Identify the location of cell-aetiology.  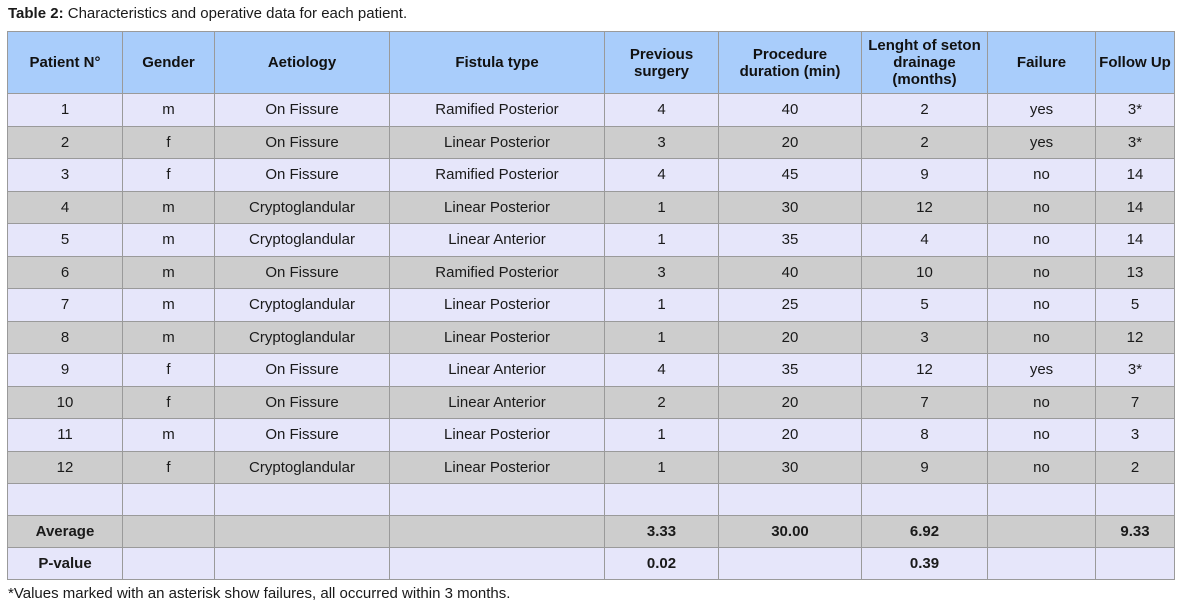
(302, 531).